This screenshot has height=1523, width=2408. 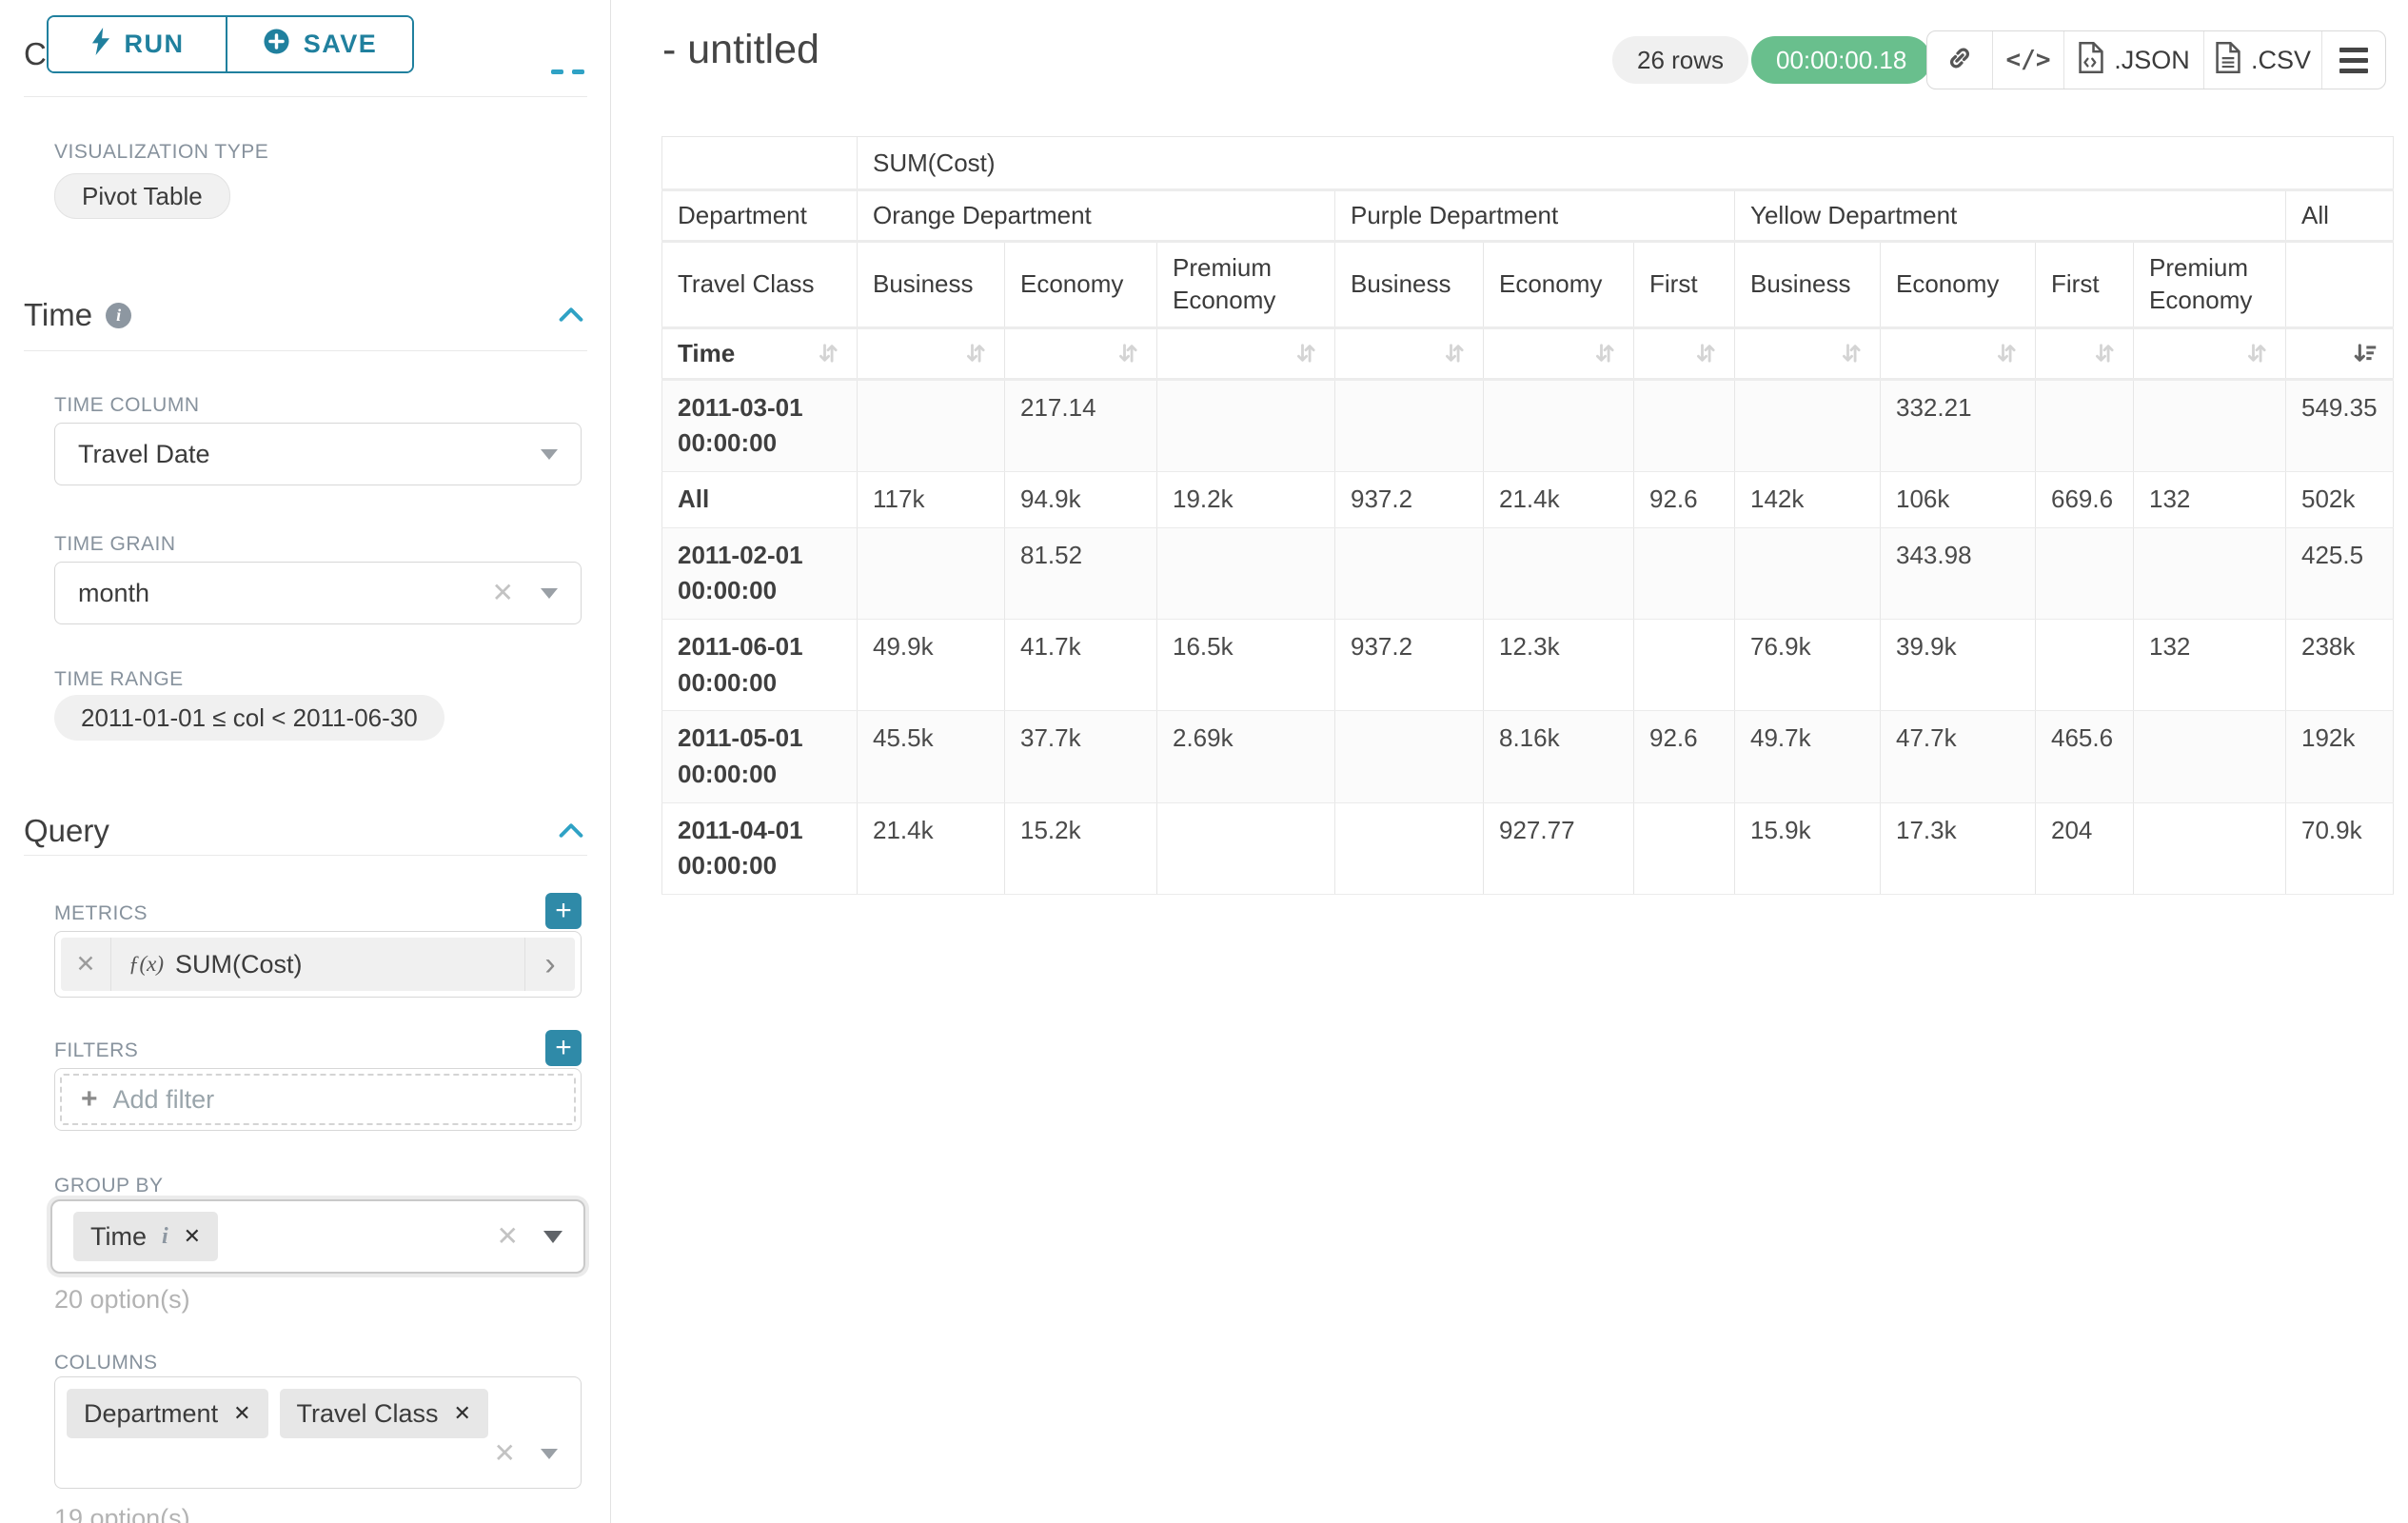 I want to click on time-column-select: Travel Date, so click(x=318, y=454).